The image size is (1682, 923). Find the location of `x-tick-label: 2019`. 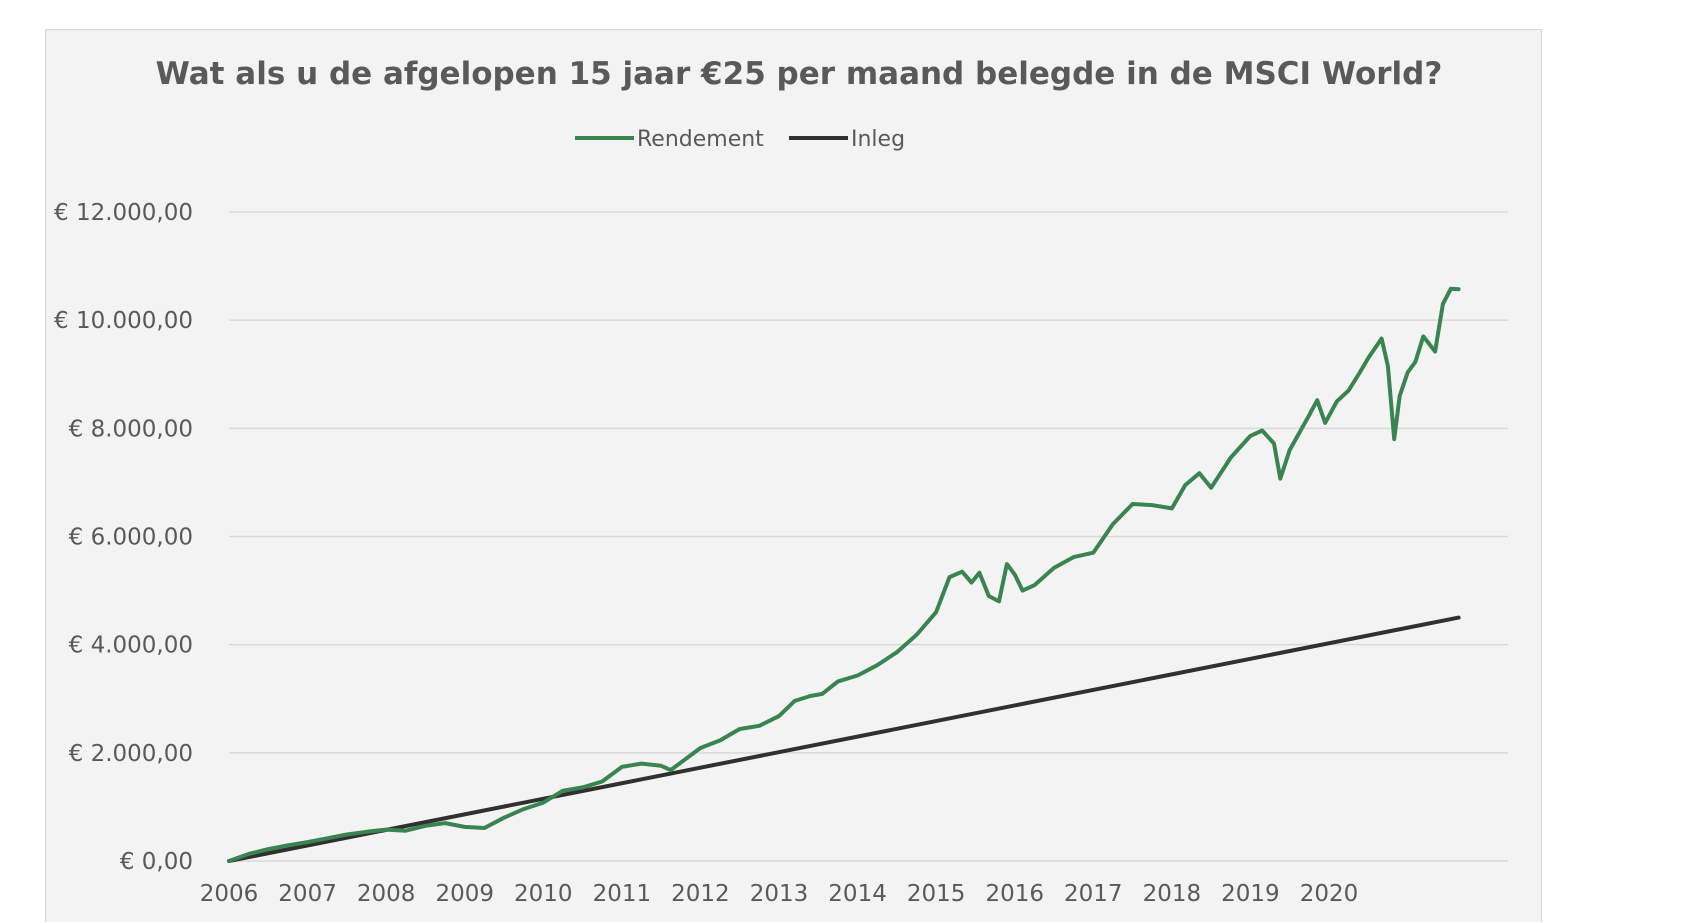

x-tick-label: 2019 is located at coordinates (1250, 894).